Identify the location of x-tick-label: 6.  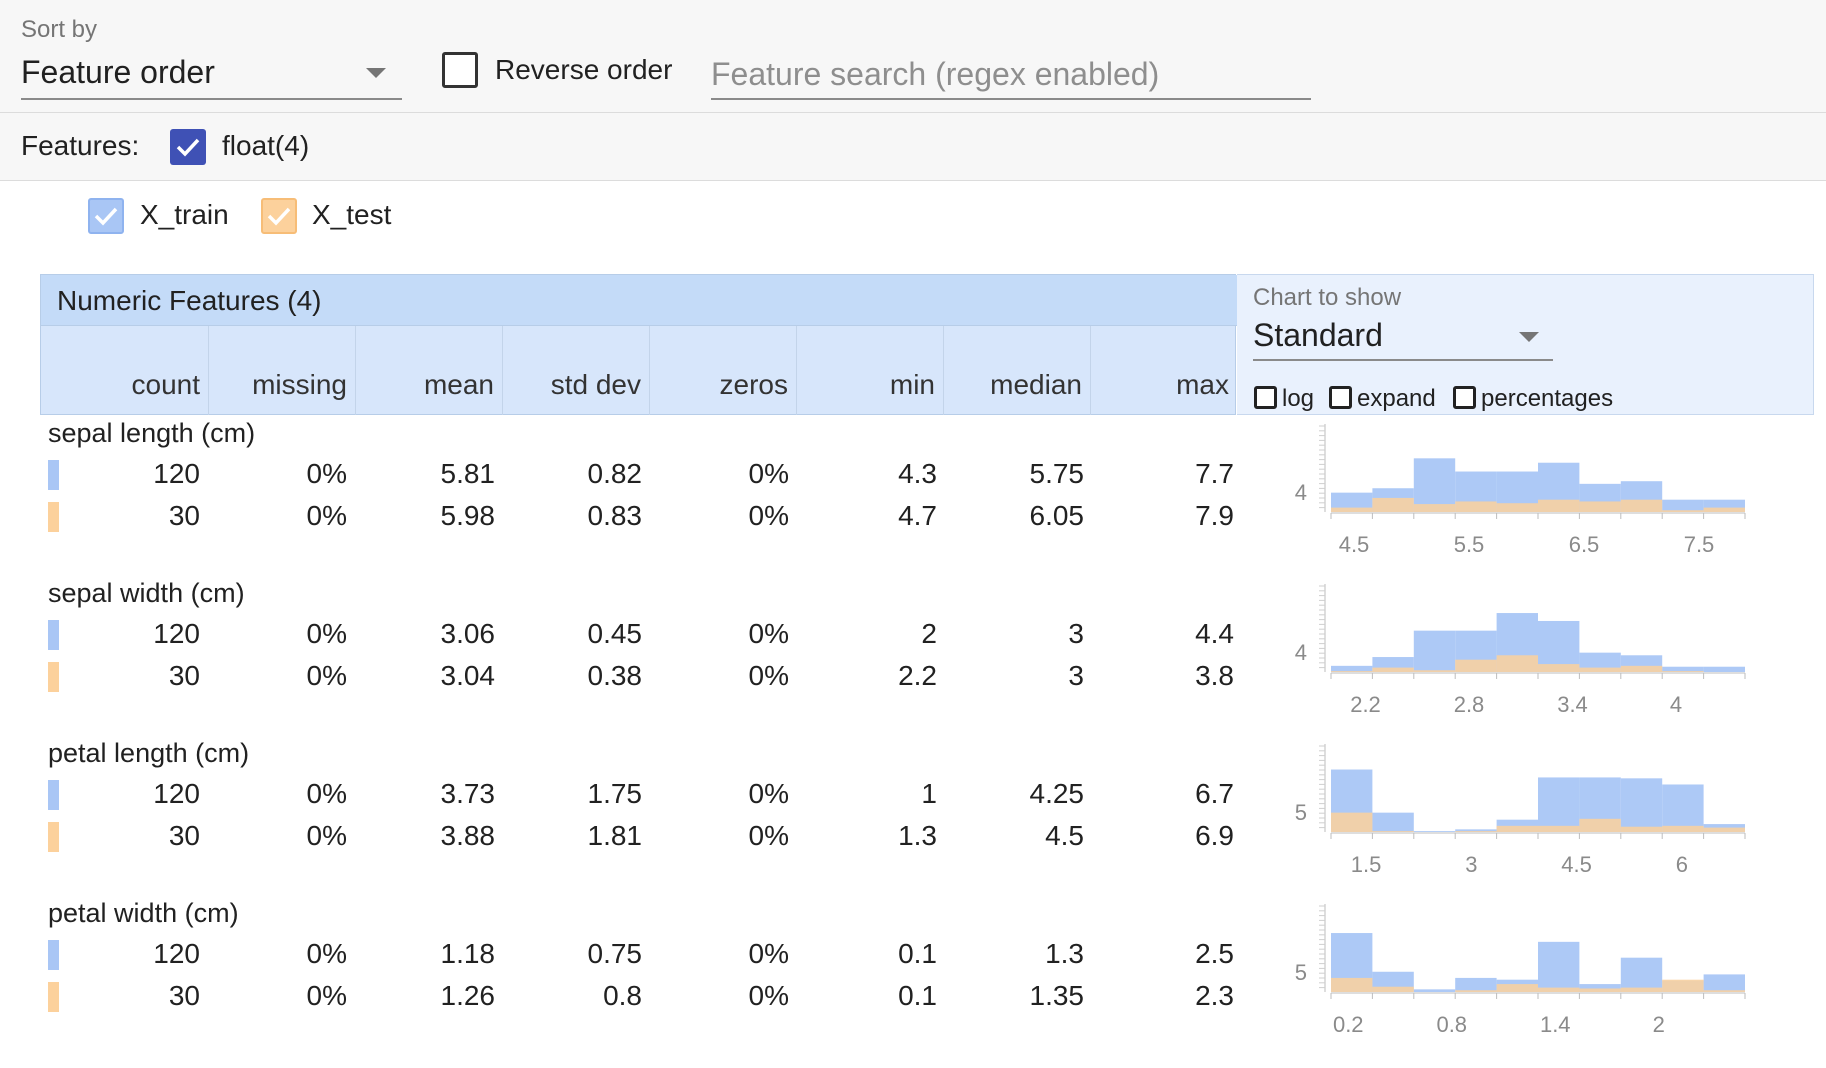
(1682, 864).